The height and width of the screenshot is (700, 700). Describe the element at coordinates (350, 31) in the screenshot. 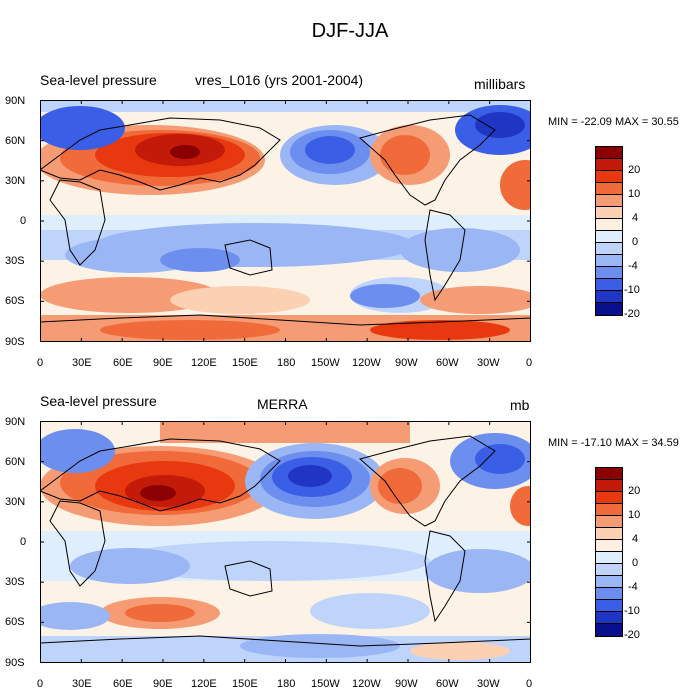

I see `figure-title: DJF-JJA` at that location.